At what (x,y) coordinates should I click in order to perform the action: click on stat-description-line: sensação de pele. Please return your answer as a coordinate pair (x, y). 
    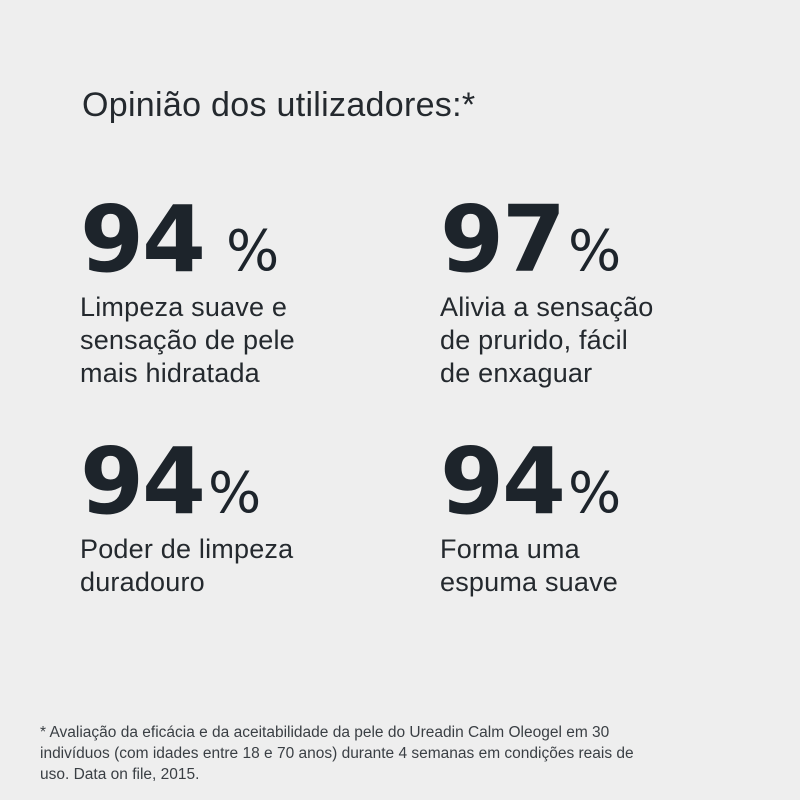
    Looking at the image, I should click on (187, 340).